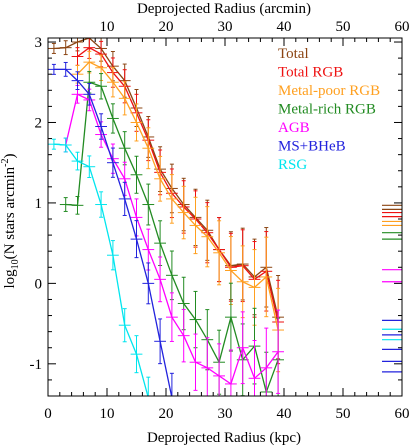  I want to click on x-tick-label: 0, so click(48, 414).